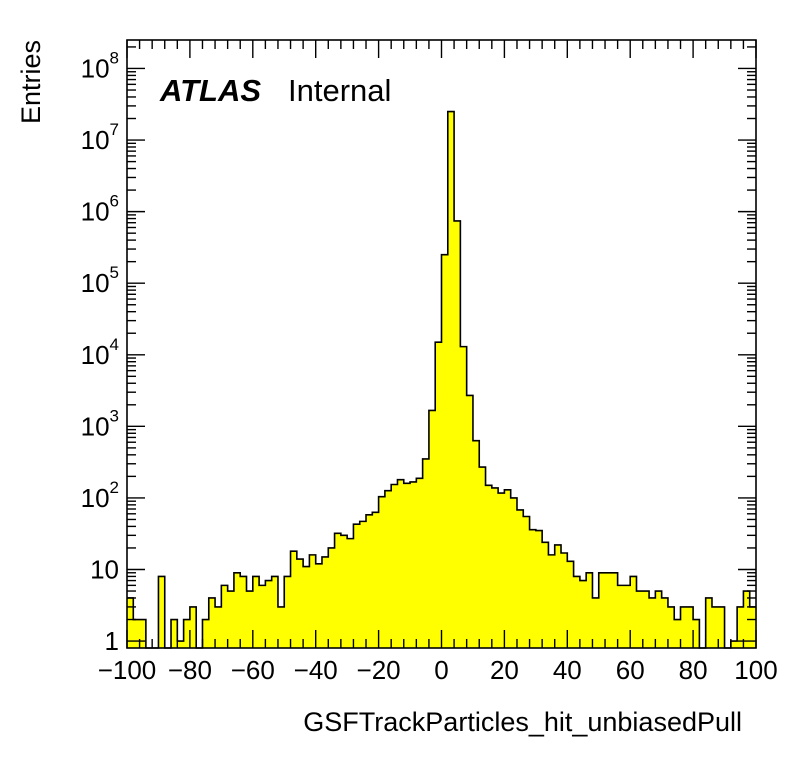 Image resolution: width=796 pixels, height=772 pixels. I want to click on x-axis-title: GSFTrackParticles_hit_unbiasedPull, so click(522, 722).